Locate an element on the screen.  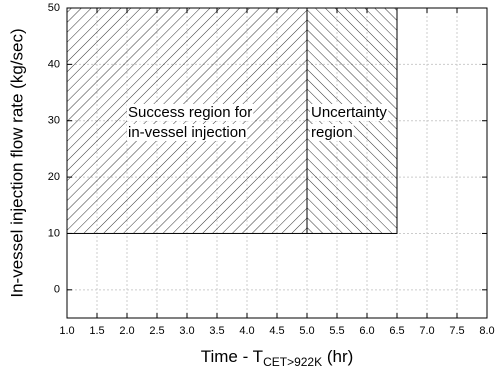
x-tick-label: 5.0 is located at coordinates (306, 331).